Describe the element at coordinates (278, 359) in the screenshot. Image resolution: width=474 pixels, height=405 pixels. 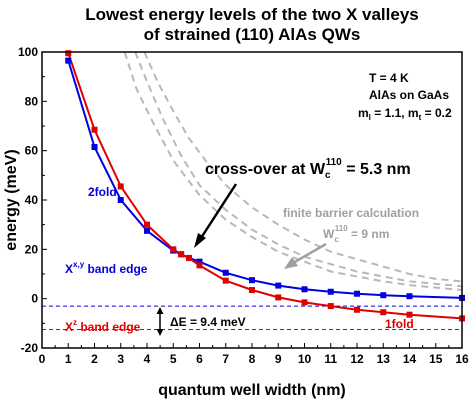
I see `x-tick-label: 9` at that location.